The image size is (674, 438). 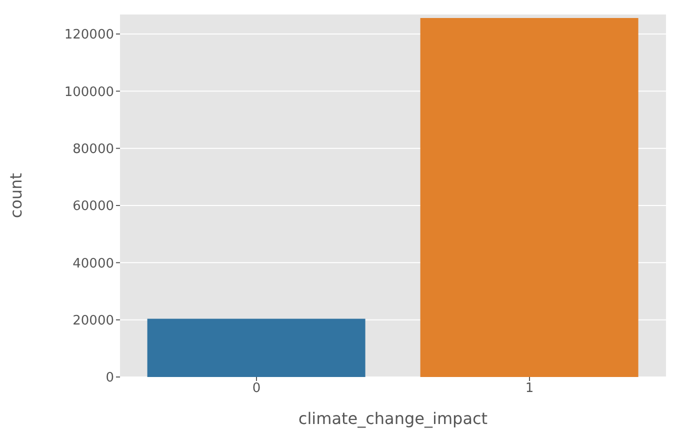 What do you see at coordinates (110, 378) in the screenshot?
I see `y-tick-label: 0` at bounding box center [110, 378].